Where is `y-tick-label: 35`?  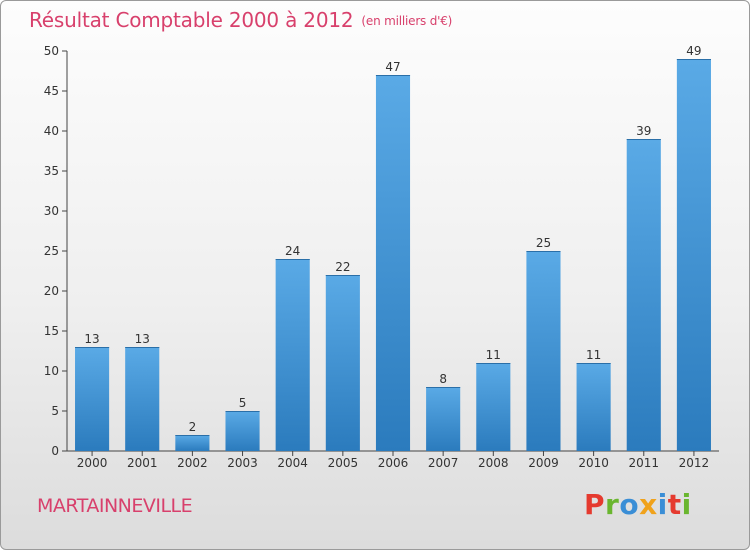
y-tick-label: 35 is located at coordinates (51, 171).